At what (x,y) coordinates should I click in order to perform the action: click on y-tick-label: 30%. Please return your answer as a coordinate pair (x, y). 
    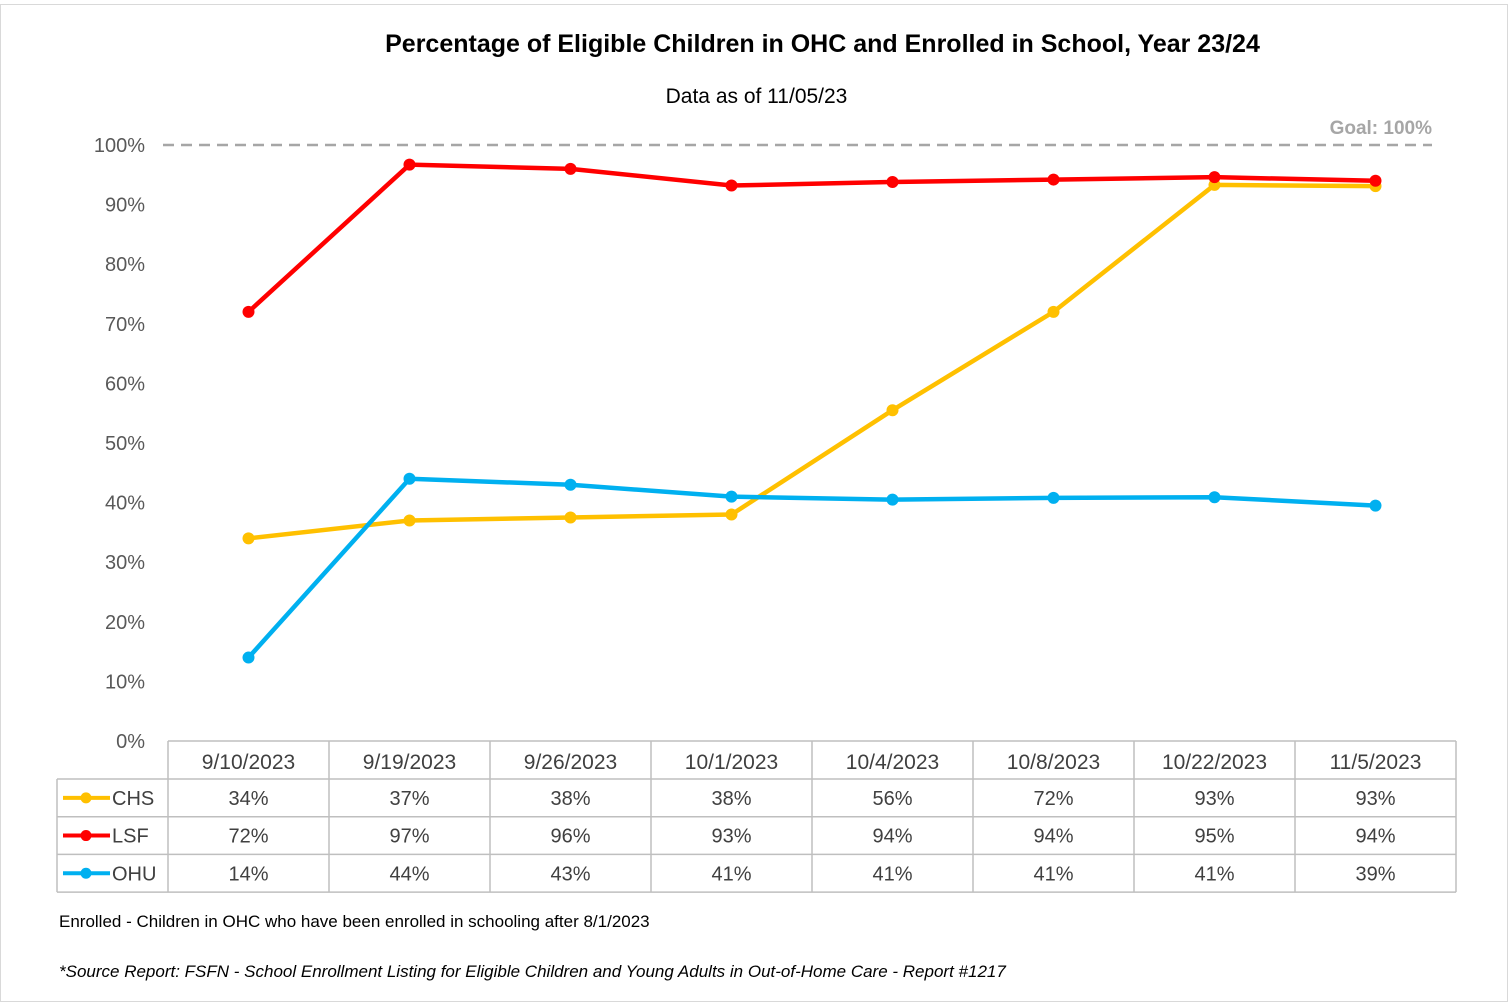
    Looking at the image, I should click on (125, 563).